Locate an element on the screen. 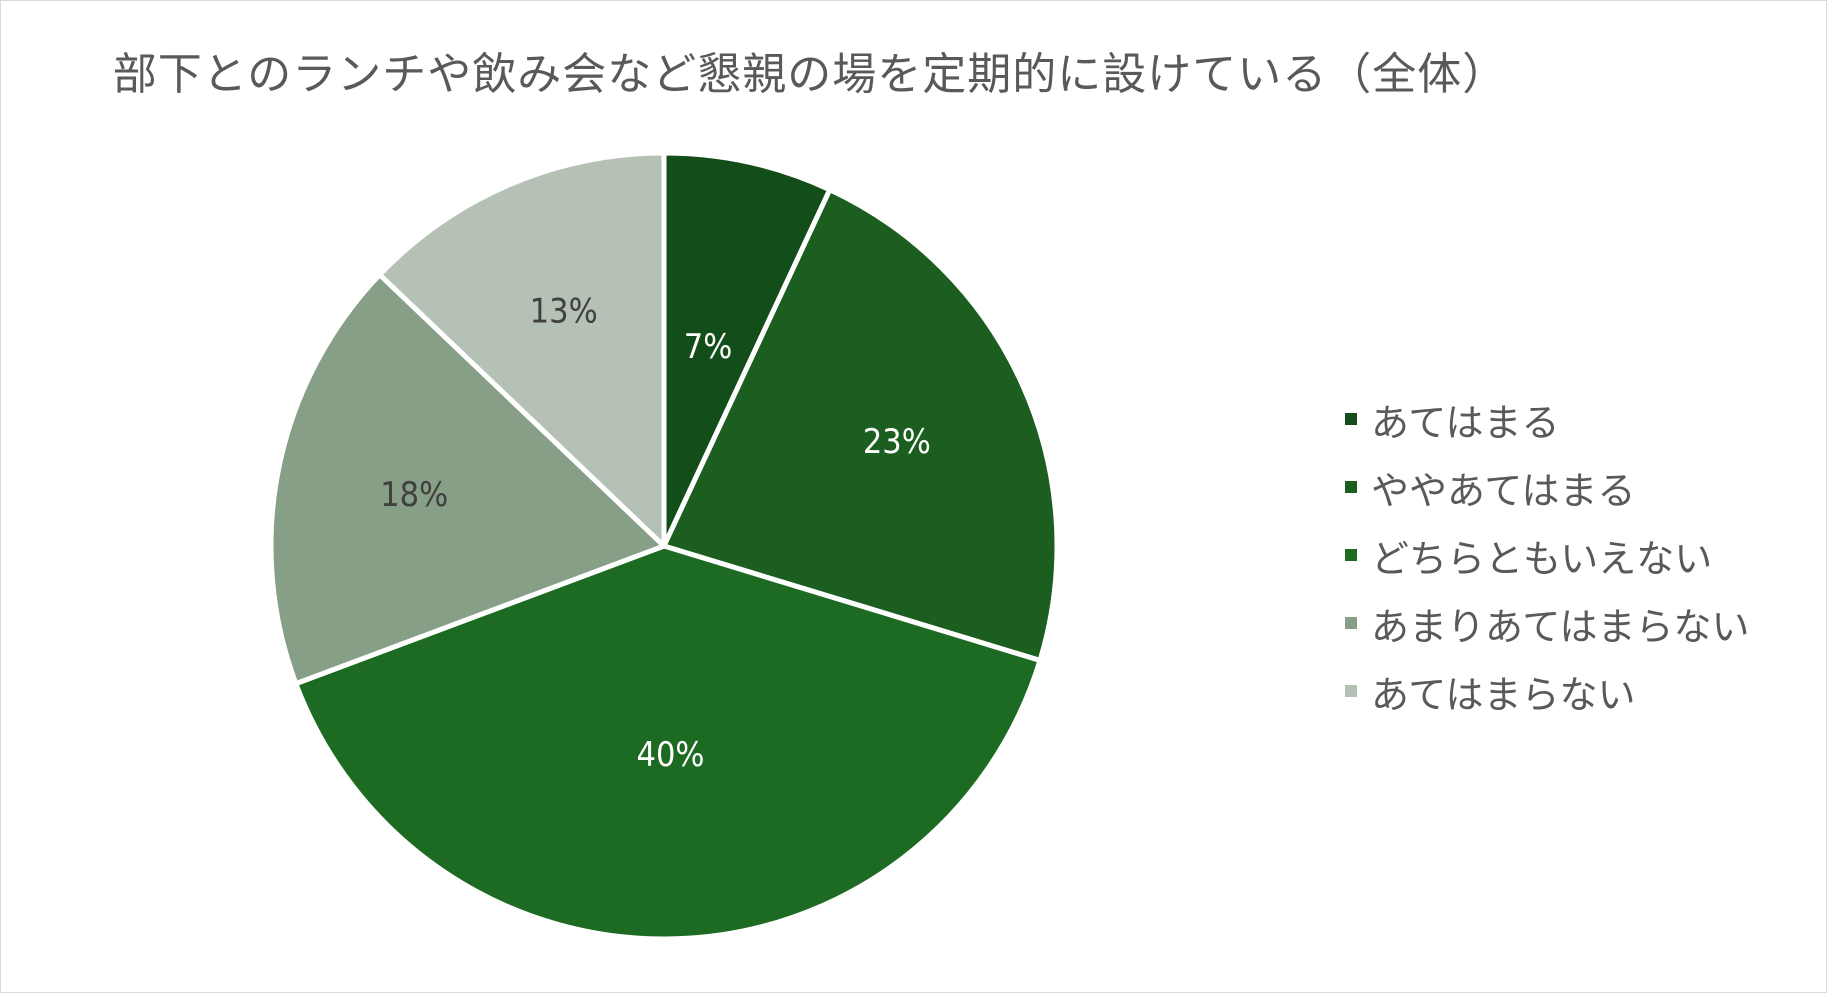 The image size is (1827, 993). data-label-4: 18% is located at coordinates (414, 495).